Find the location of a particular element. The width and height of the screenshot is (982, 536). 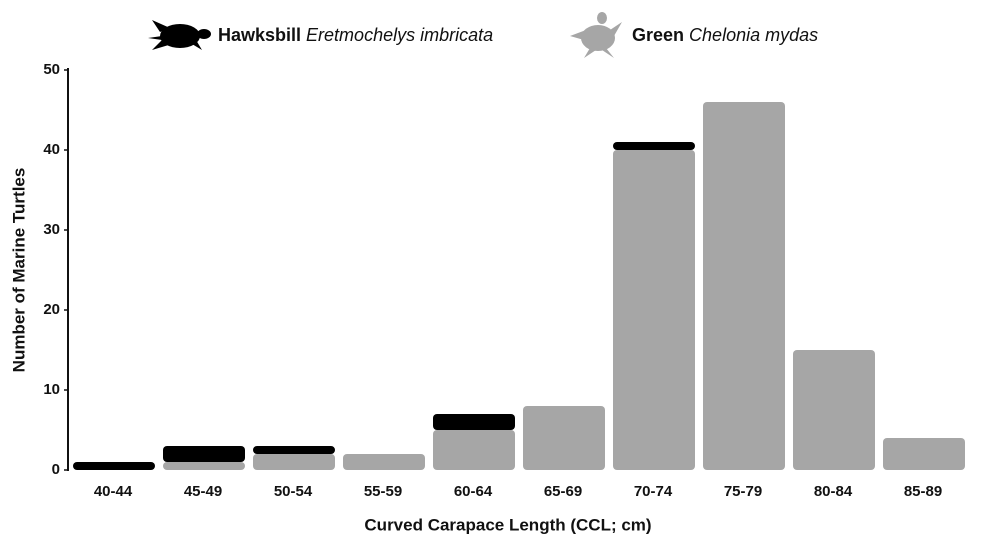

y-tick-label: 10 is located at coordinates (51, 389).